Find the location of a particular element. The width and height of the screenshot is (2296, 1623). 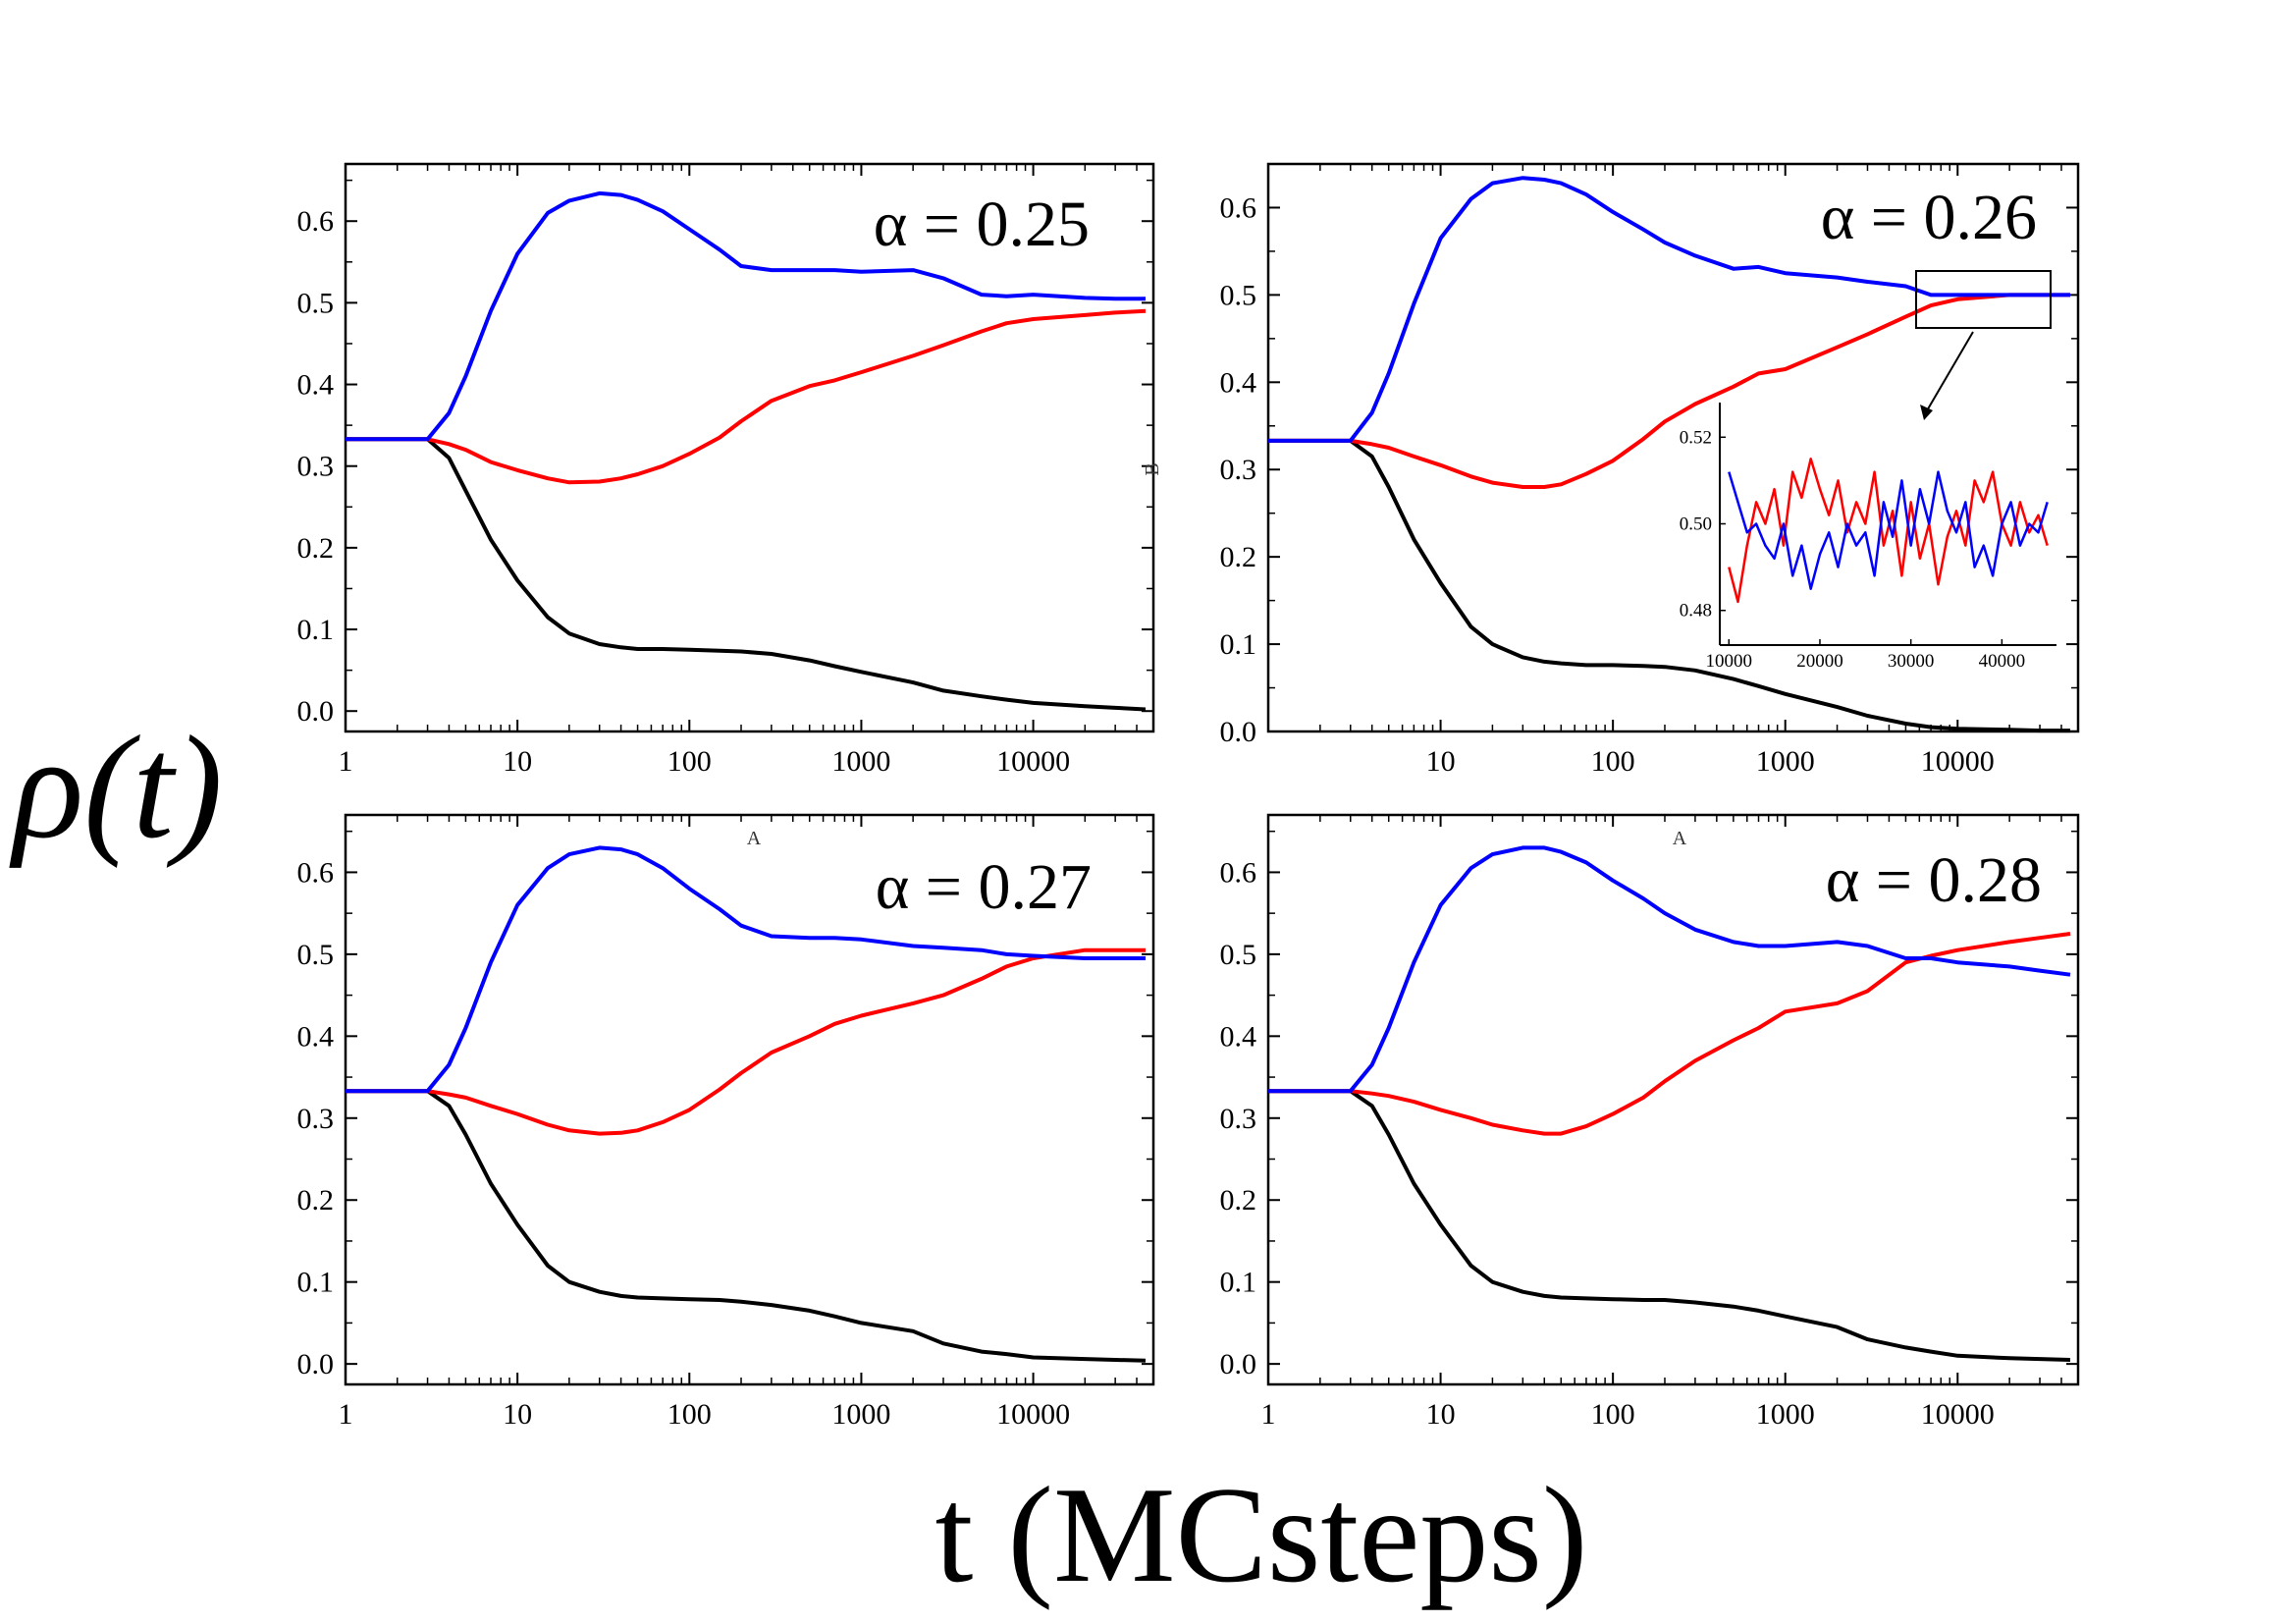

inset-y-tick-label: 0.52 is located at coordinates (1696, 438).